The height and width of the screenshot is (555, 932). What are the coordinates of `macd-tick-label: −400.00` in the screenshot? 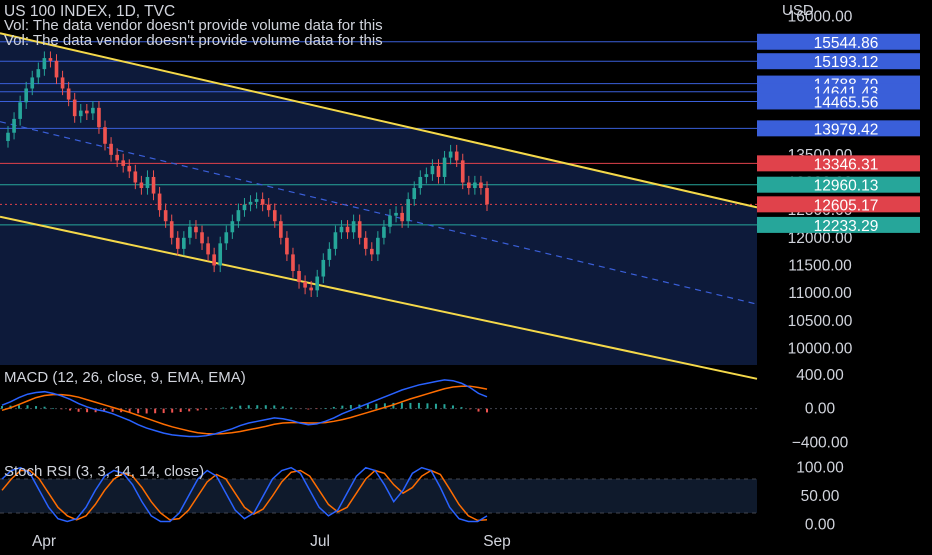 It's located at (820, 442).